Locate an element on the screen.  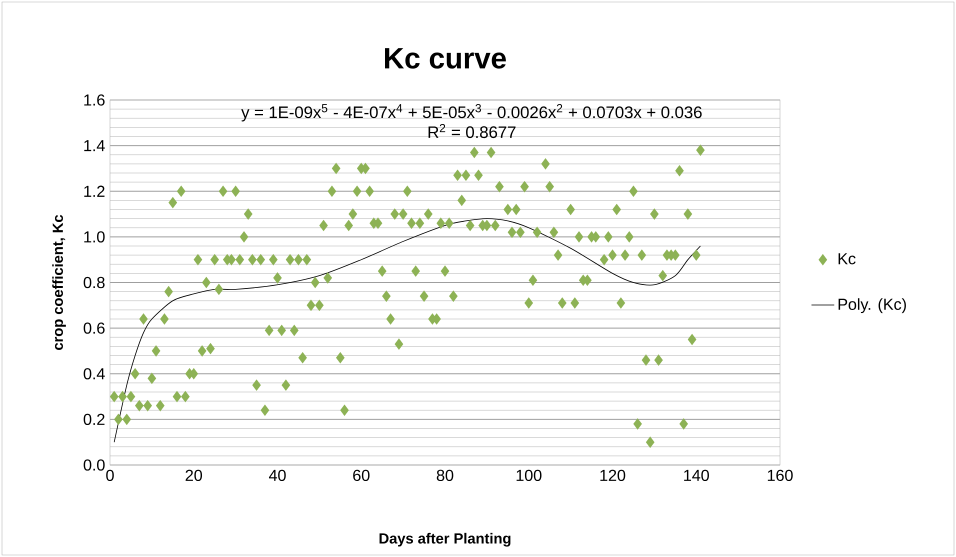
y-tick-label: 0.6 is located at coordinates (94, 328).